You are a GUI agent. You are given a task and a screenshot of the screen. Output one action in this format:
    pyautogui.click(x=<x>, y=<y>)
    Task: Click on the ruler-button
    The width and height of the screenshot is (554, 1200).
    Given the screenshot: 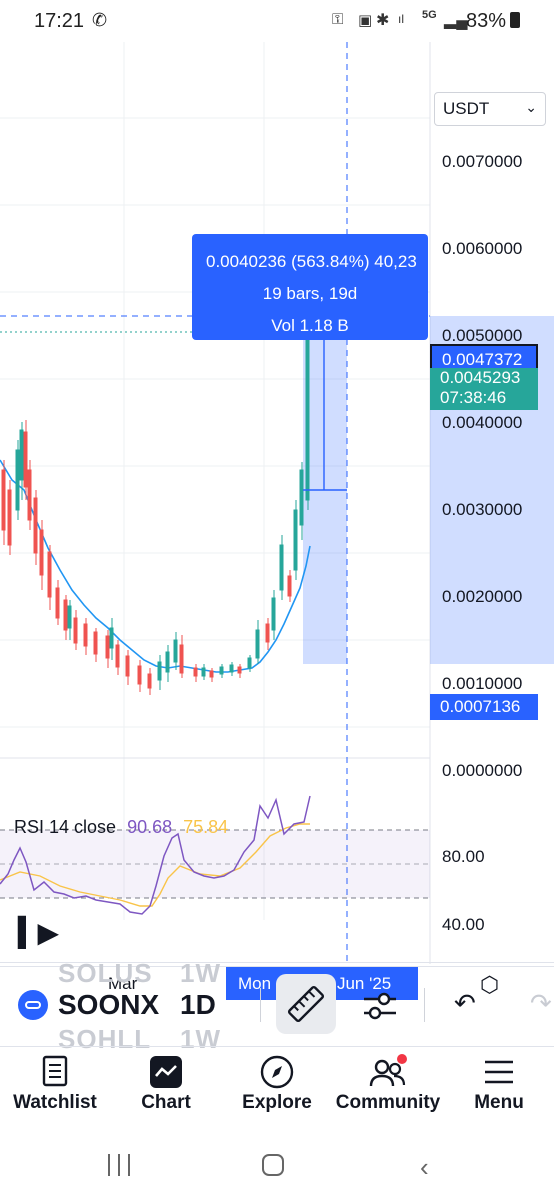 What is the action you would take?
    pyautogui.click(x=306, y=1004)
    